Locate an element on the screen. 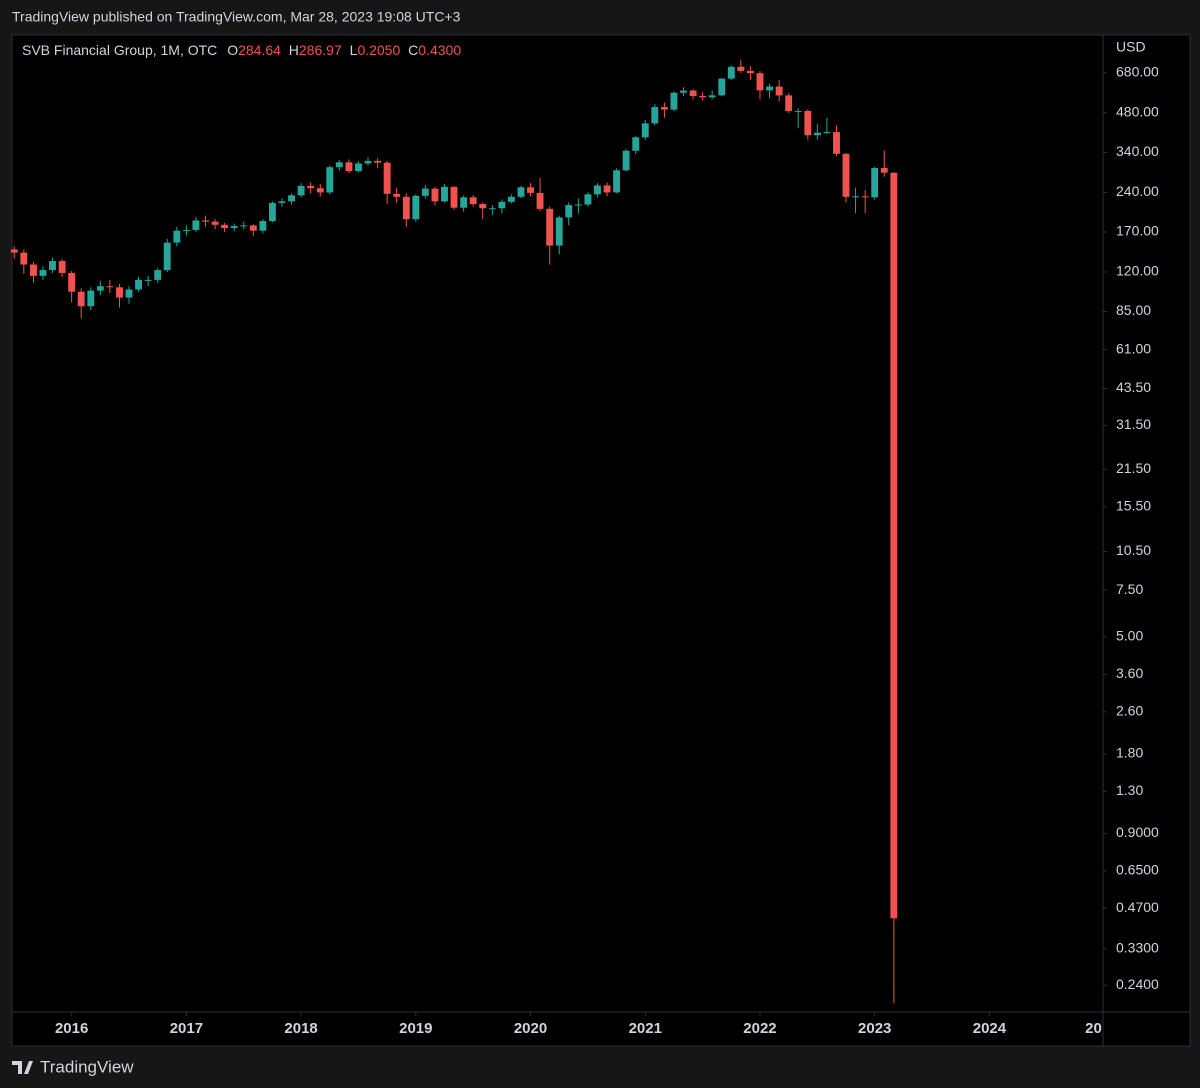 Image resolution: width=1200 pixels, height=1088 pixels. y-tick-label: 0.3300 is located at coordinates (1137, 947).